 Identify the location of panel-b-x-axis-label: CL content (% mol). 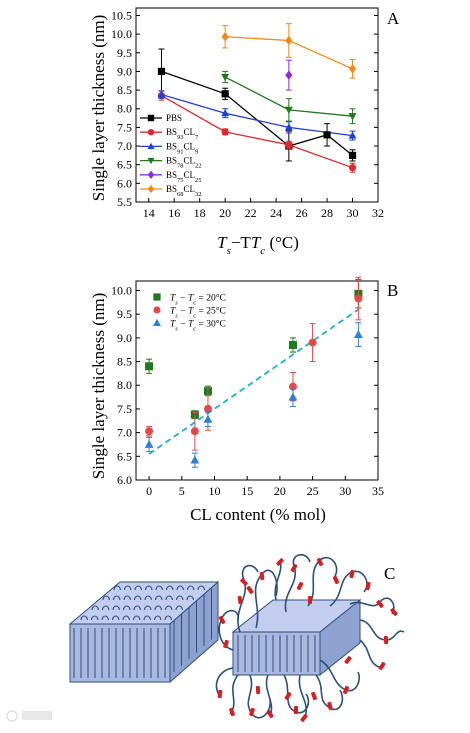
(258, 514).